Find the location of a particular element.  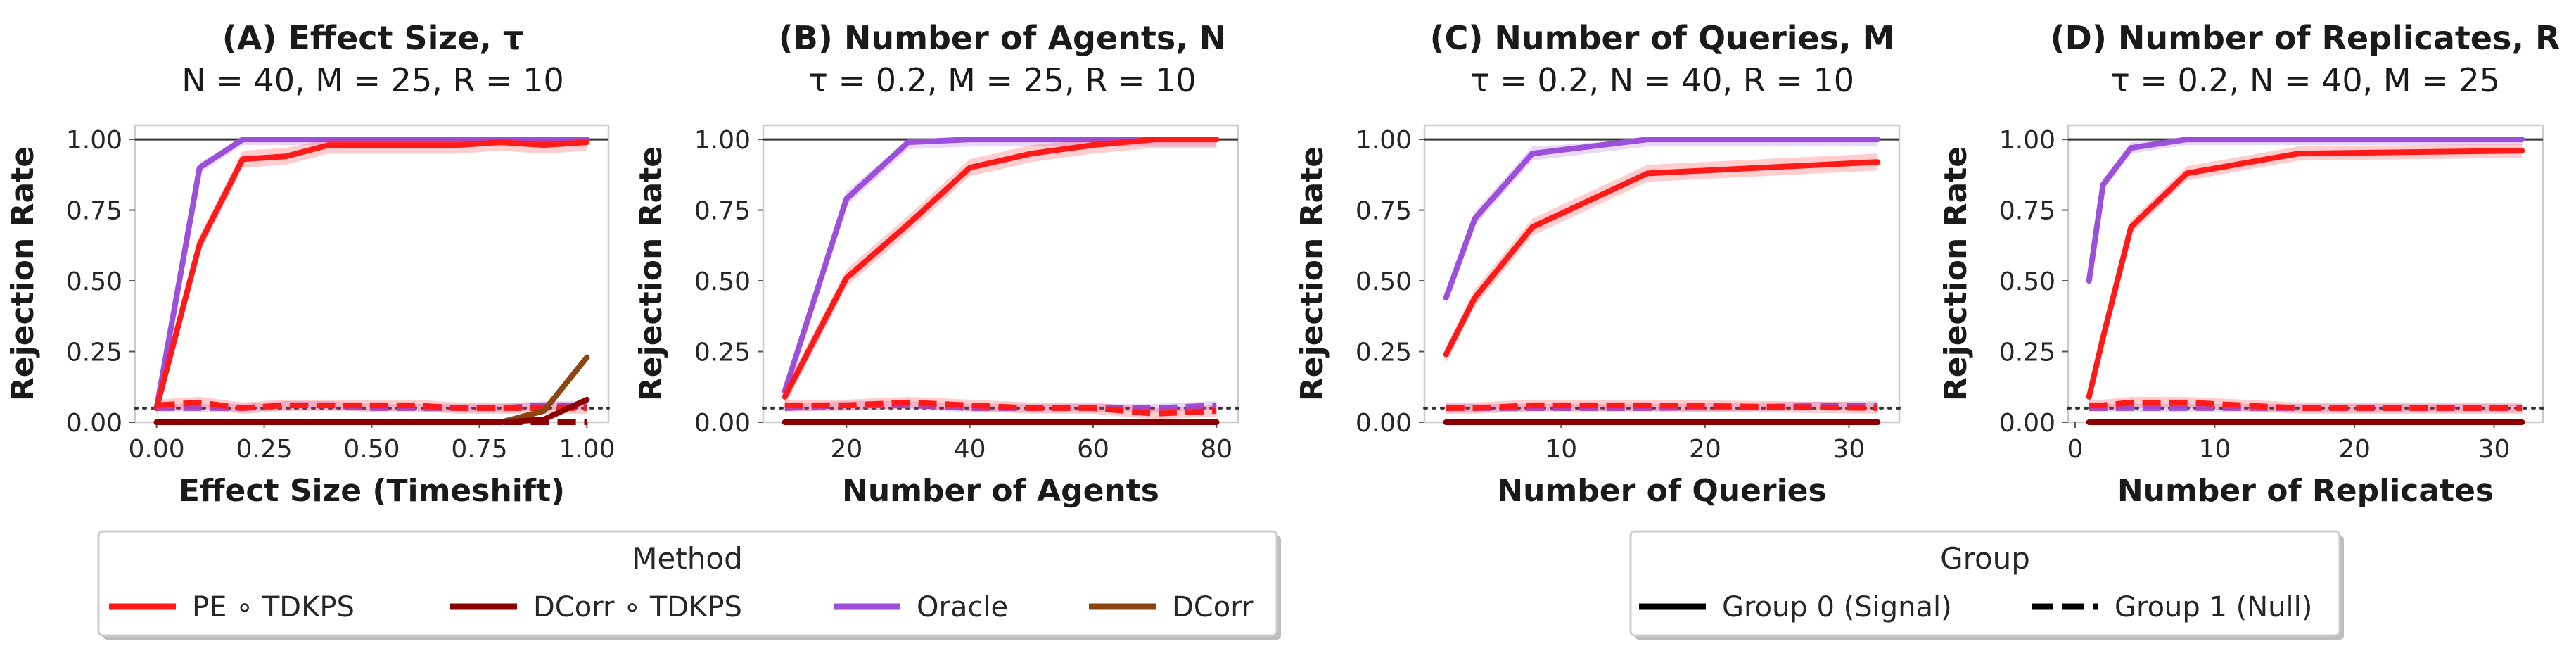

x-axis-label: Number of Replicates is located at coordinates (2305, 491).